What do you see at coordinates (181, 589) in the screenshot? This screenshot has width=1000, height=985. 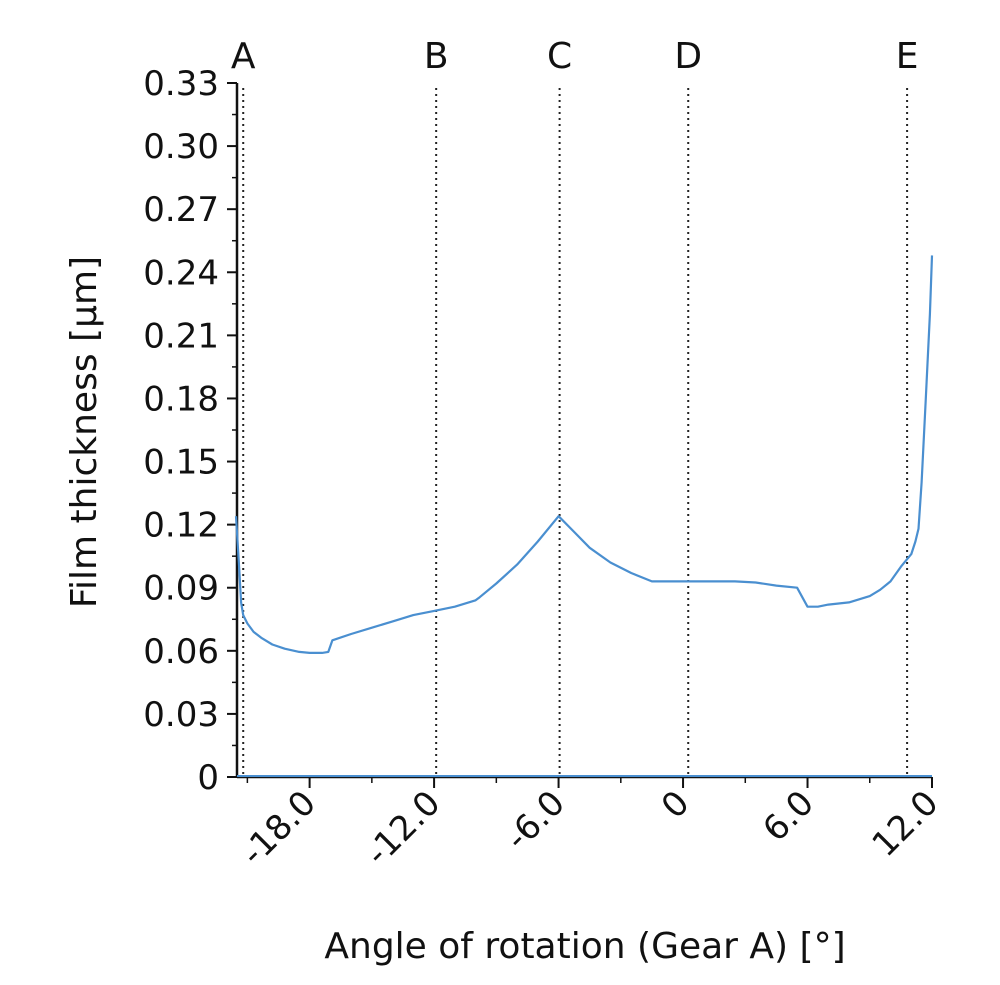 I see `y-tick-label: 0.09` at bounding box center [181, 589].